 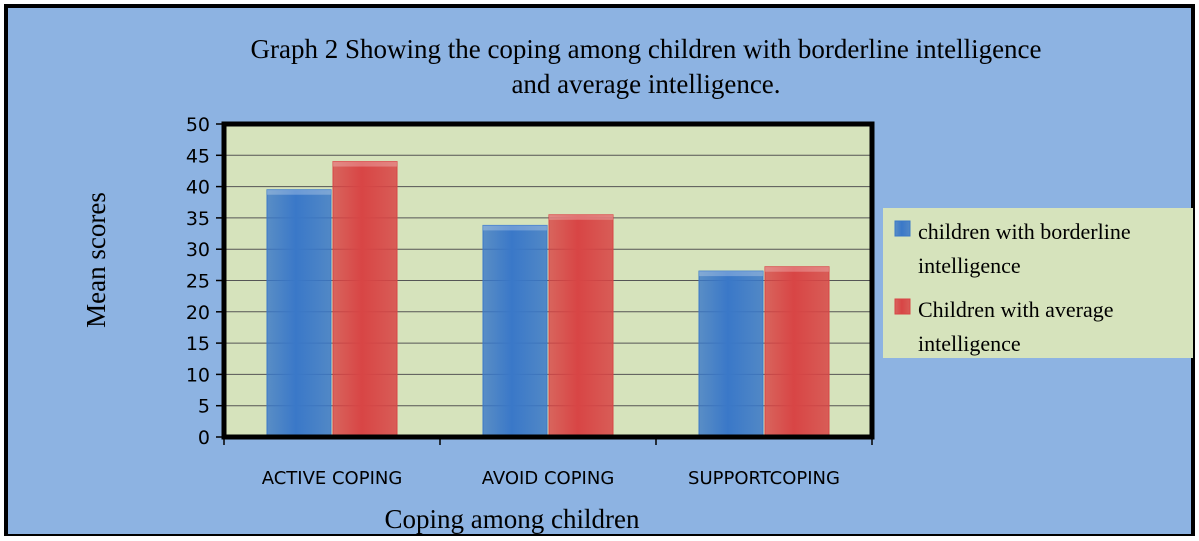 I want to click on y-tick-label: 40, so click(x=198, y=188).